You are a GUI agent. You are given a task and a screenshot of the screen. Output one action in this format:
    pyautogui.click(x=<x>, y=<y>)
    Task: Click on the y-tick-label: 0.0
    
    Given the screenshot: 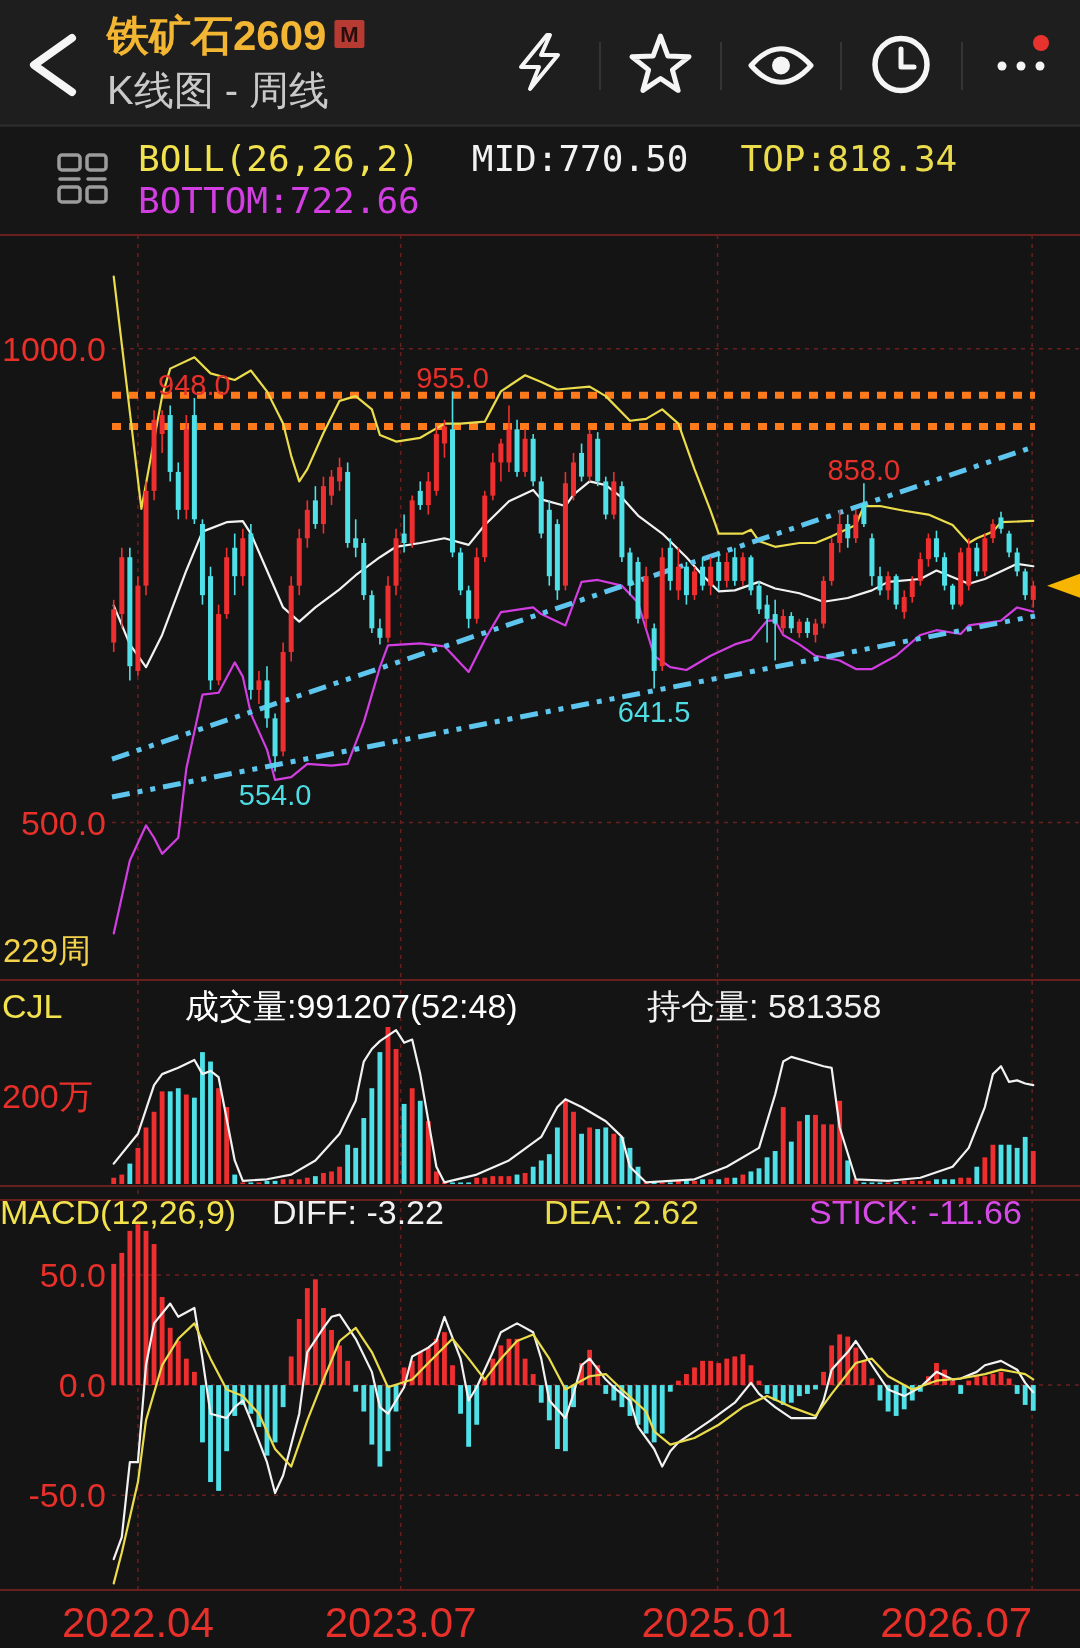 What is the action you would take?
    pyautogui.click(x=82, y=1385)
    